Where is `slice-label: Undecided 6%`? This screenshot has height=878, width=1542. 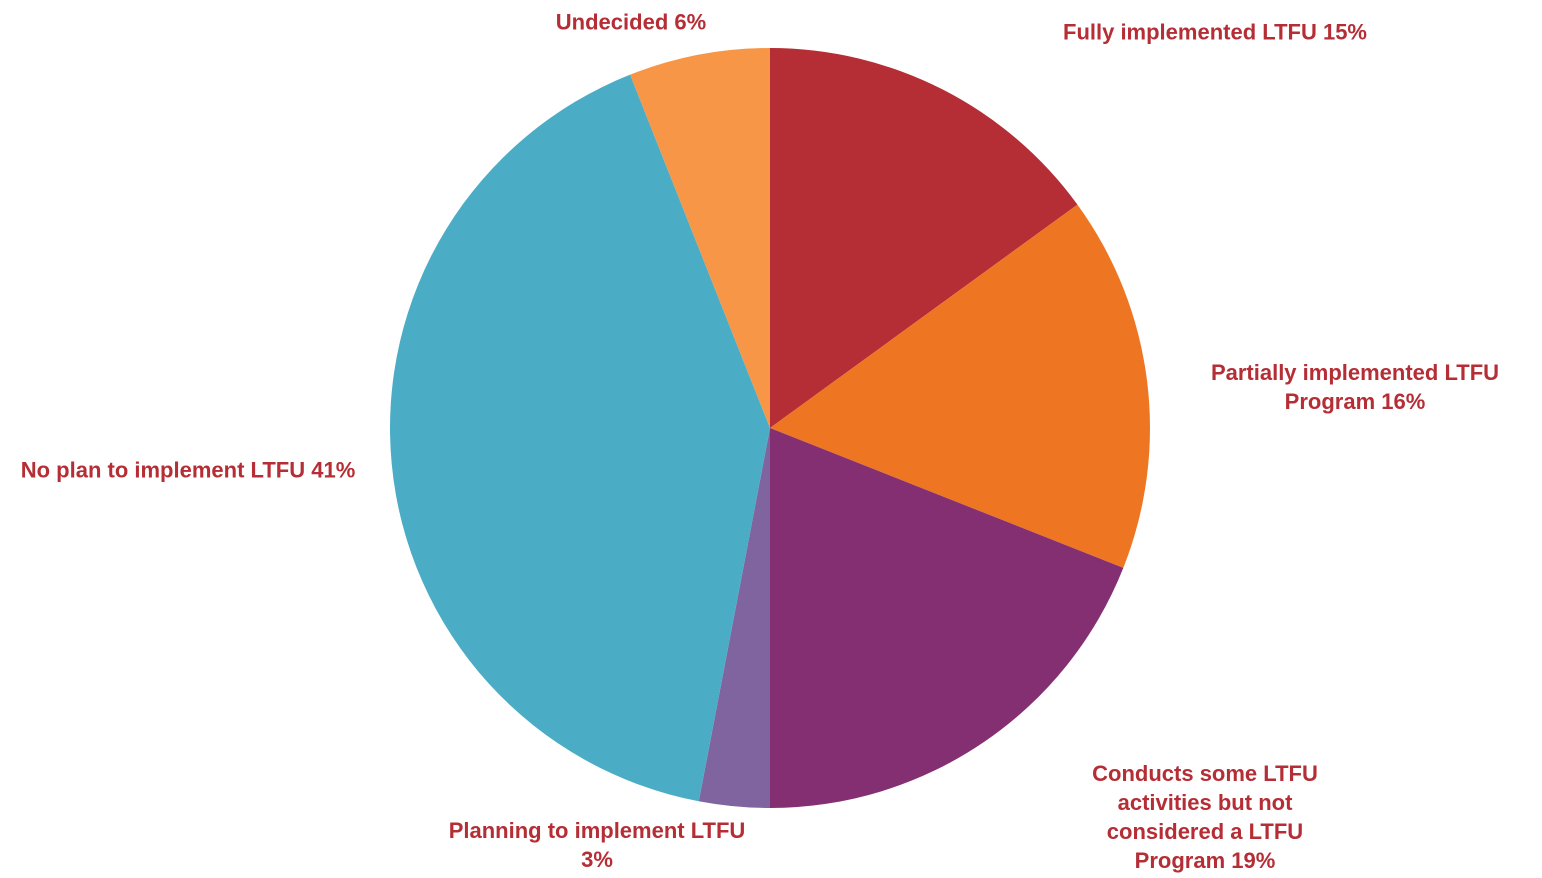 slice-label: Undecided 6% is located at coordinates (631, 22).